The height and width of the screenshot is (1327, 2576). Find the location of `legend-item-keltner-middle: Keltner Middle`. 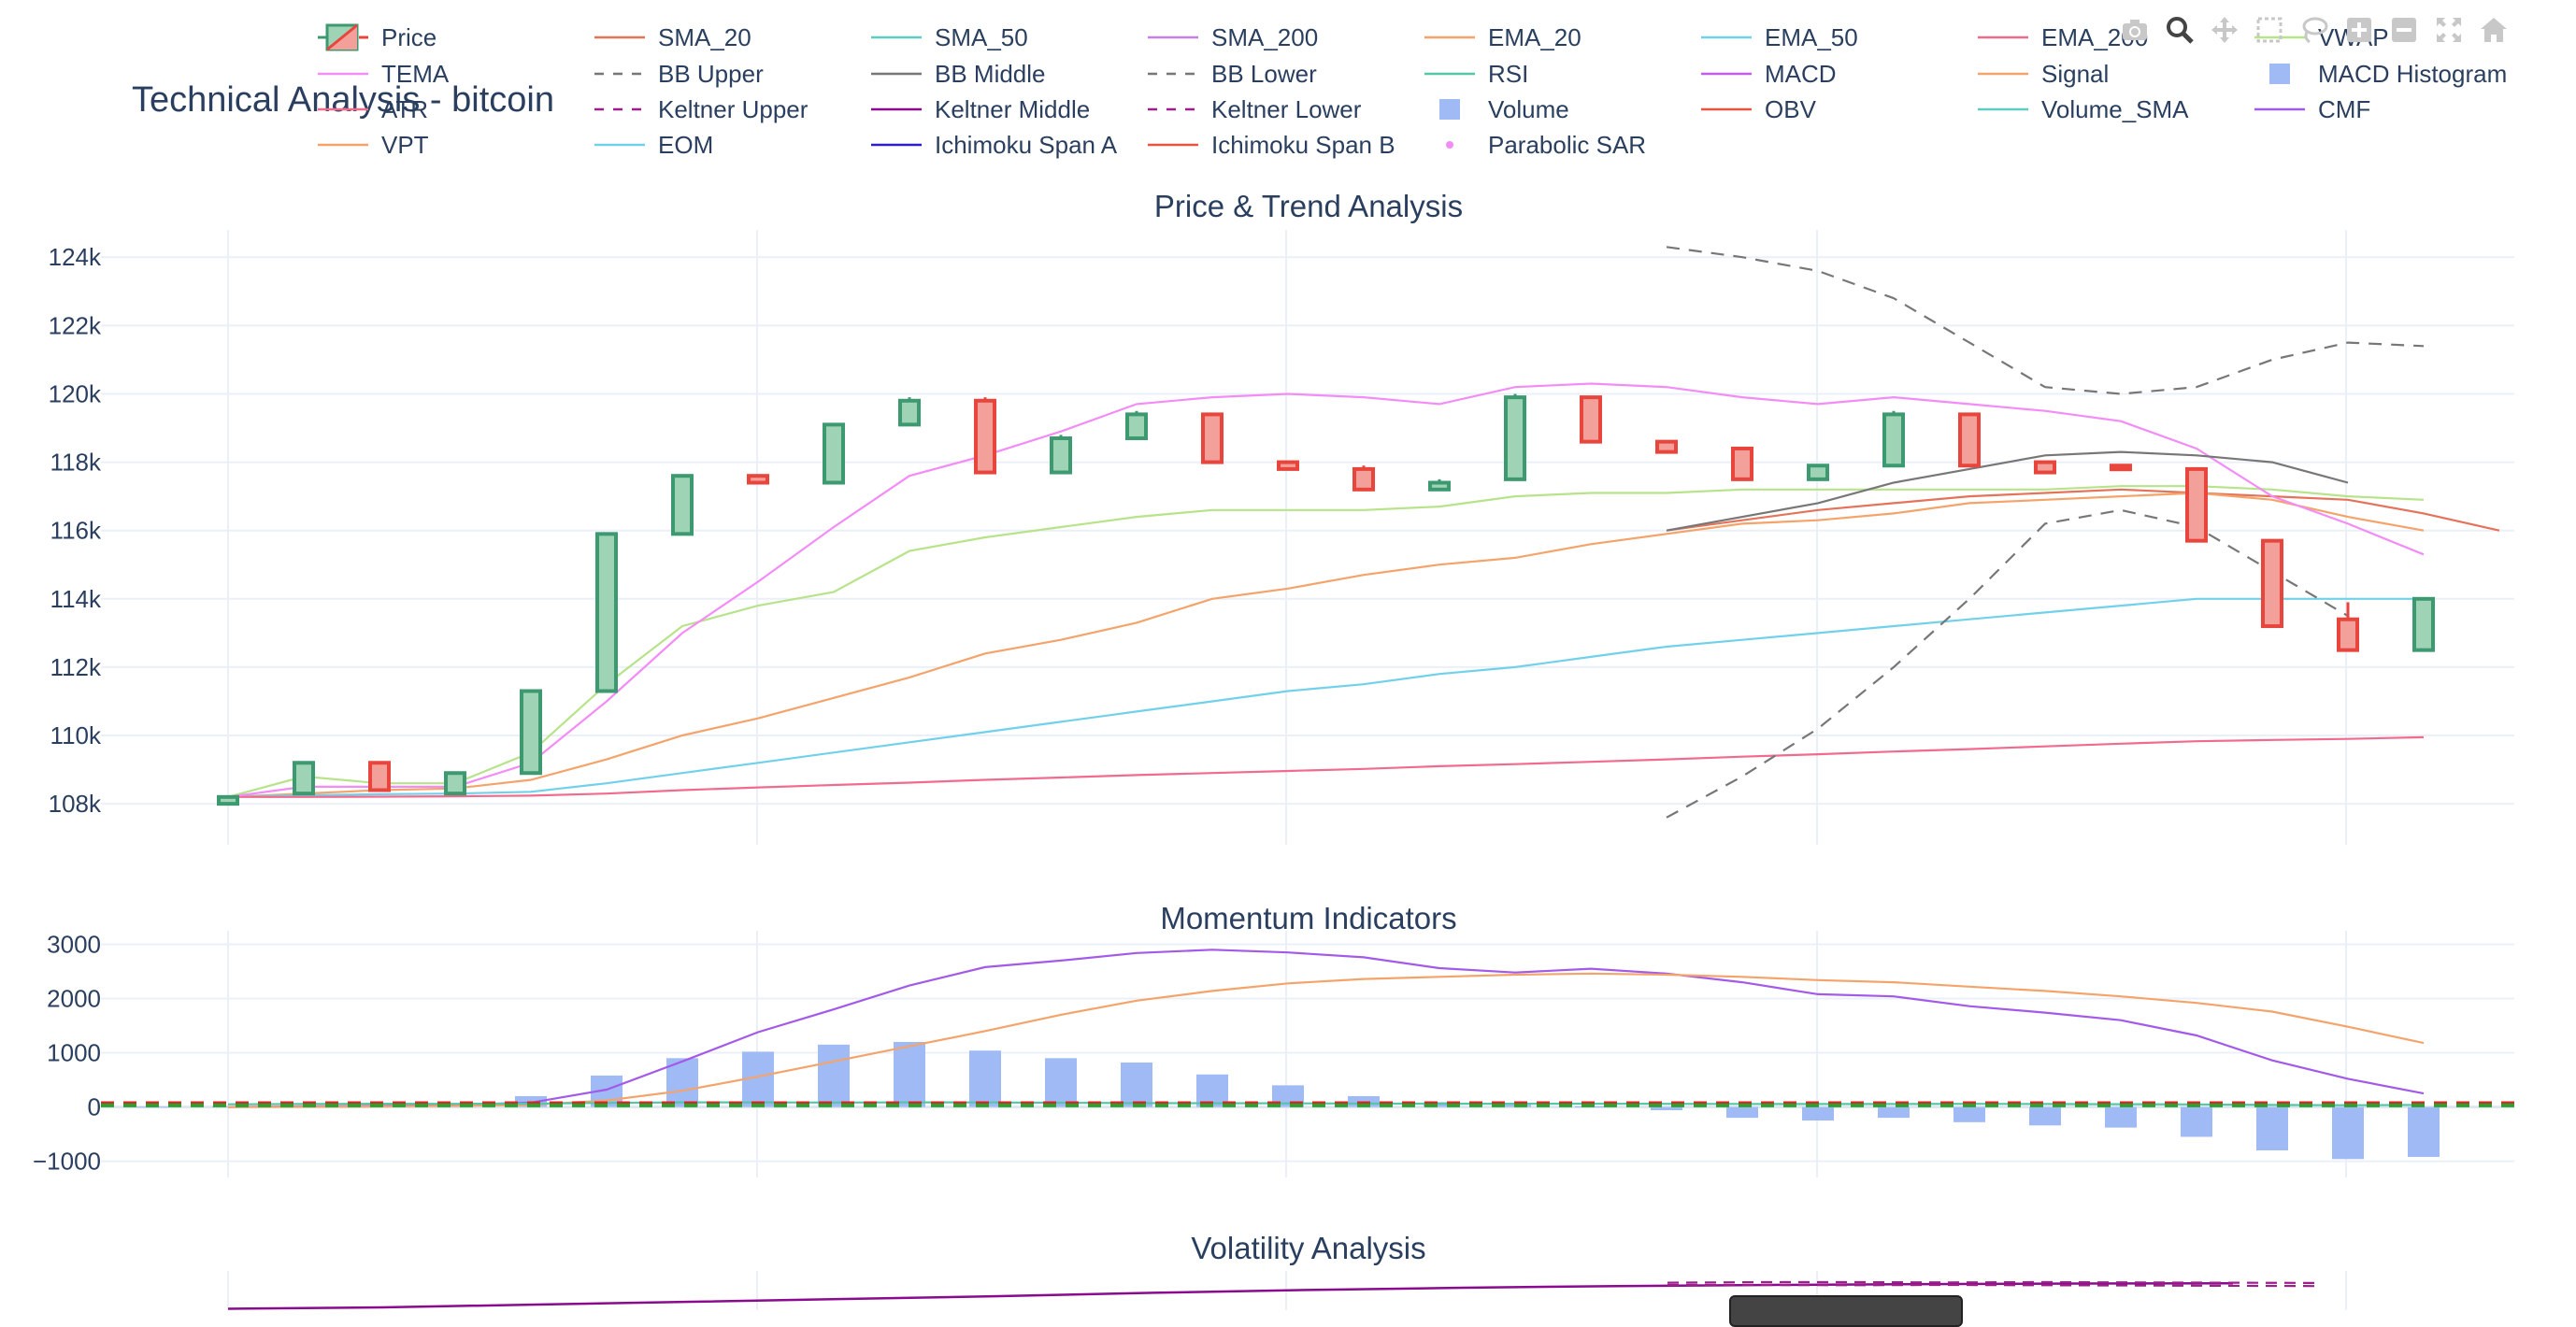

legend-item-keltner-middle: Keltner Middle is located at coordinates (978, 109).